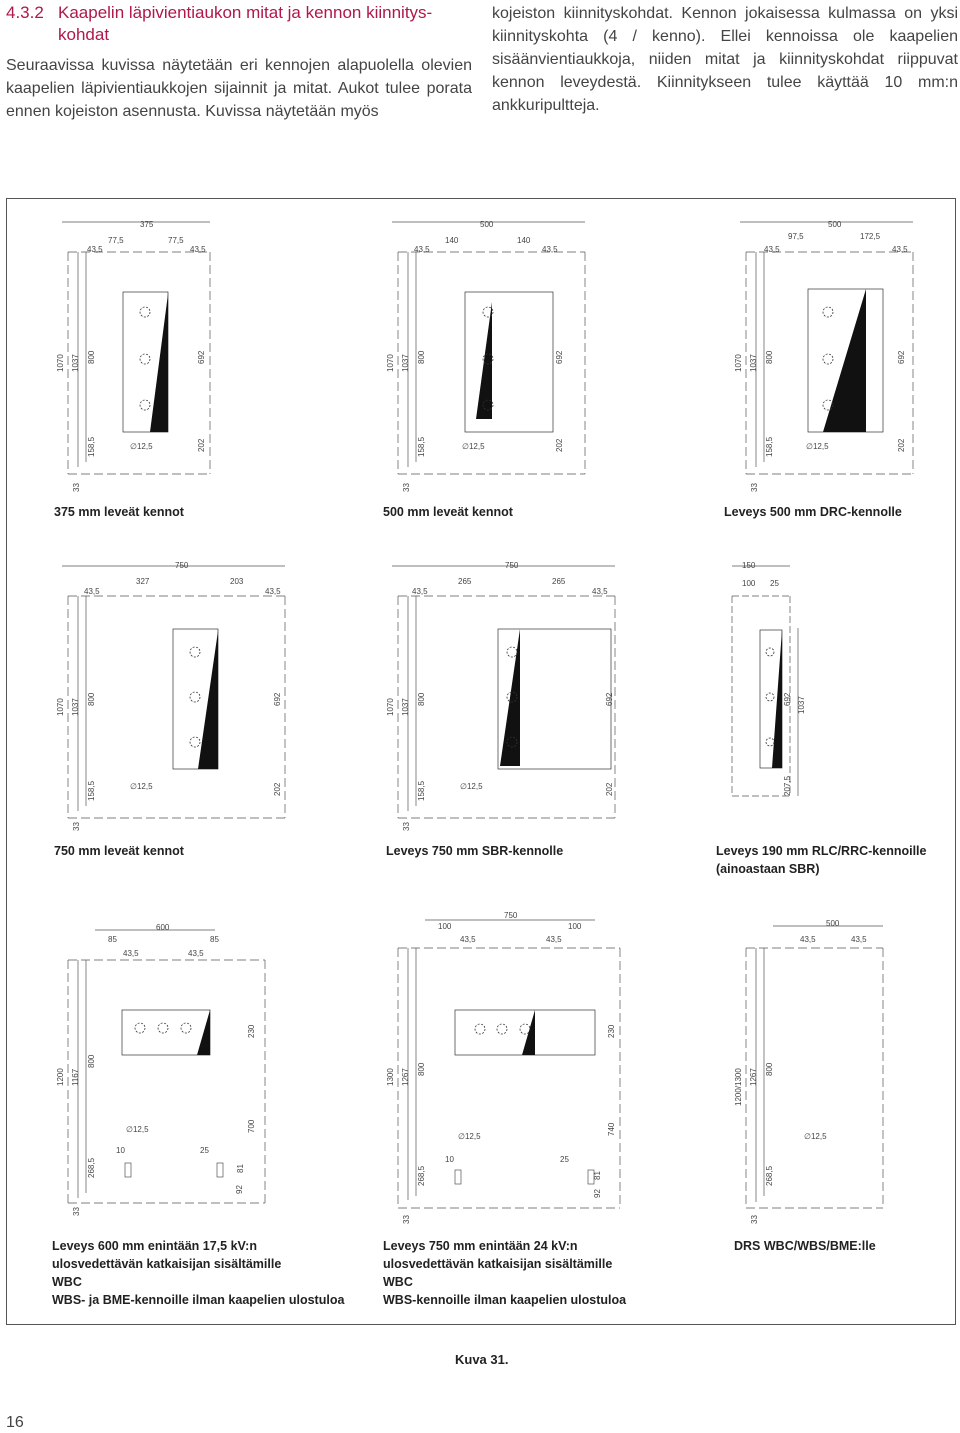 This screenshot has width=960, height=1433. What do you see at coordinates (749, 583) in the screenshot?
I see `dim-100: 100` at bounding box center [749, 583].